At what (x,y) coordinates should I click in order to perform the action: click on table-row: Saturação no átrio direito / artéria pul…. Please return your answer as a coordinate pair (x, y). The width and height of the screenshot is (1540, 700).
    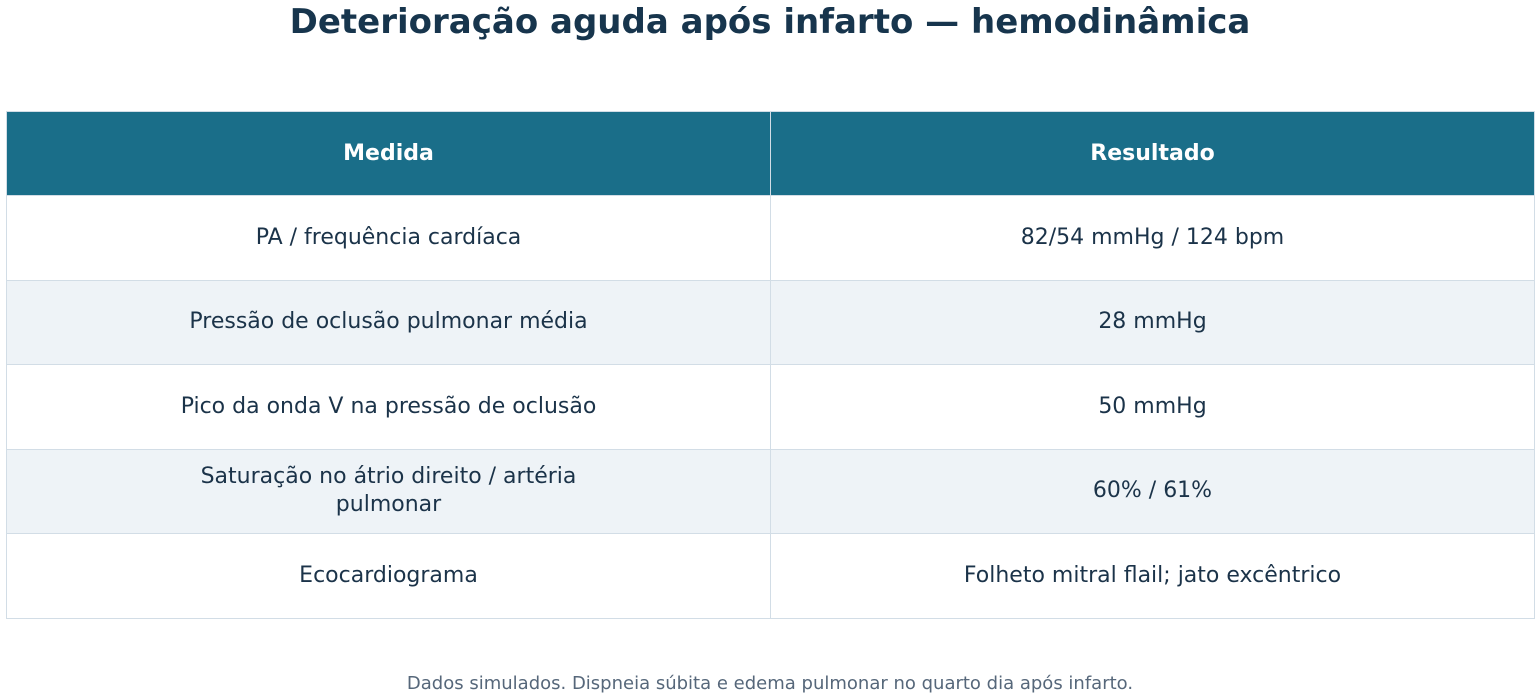
    Looking at the image, I should click on (770, 491).